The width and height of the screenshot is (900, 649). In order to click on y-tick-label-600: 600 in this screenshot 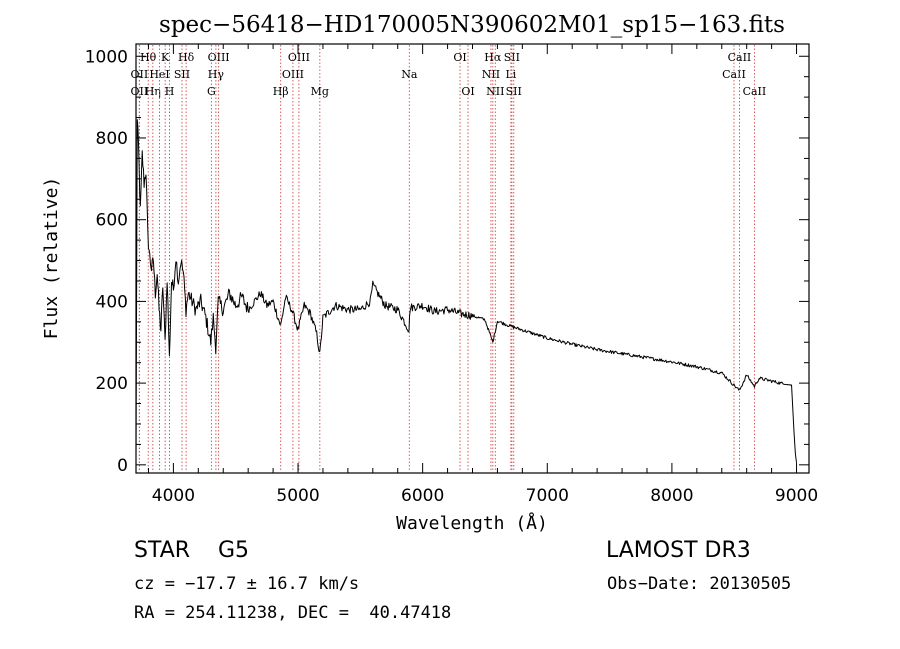, I will do `click(112, 221)`.